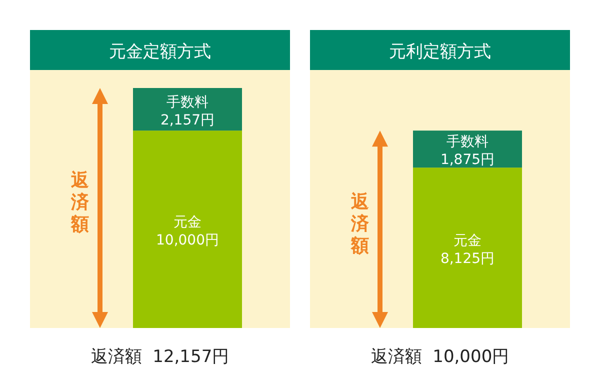 The height and width of the screenshot is (392, 600). Describe the element at coordinates (440, 357) in the screenshot. I see `total-label: 返済額 10,000円` at that location.